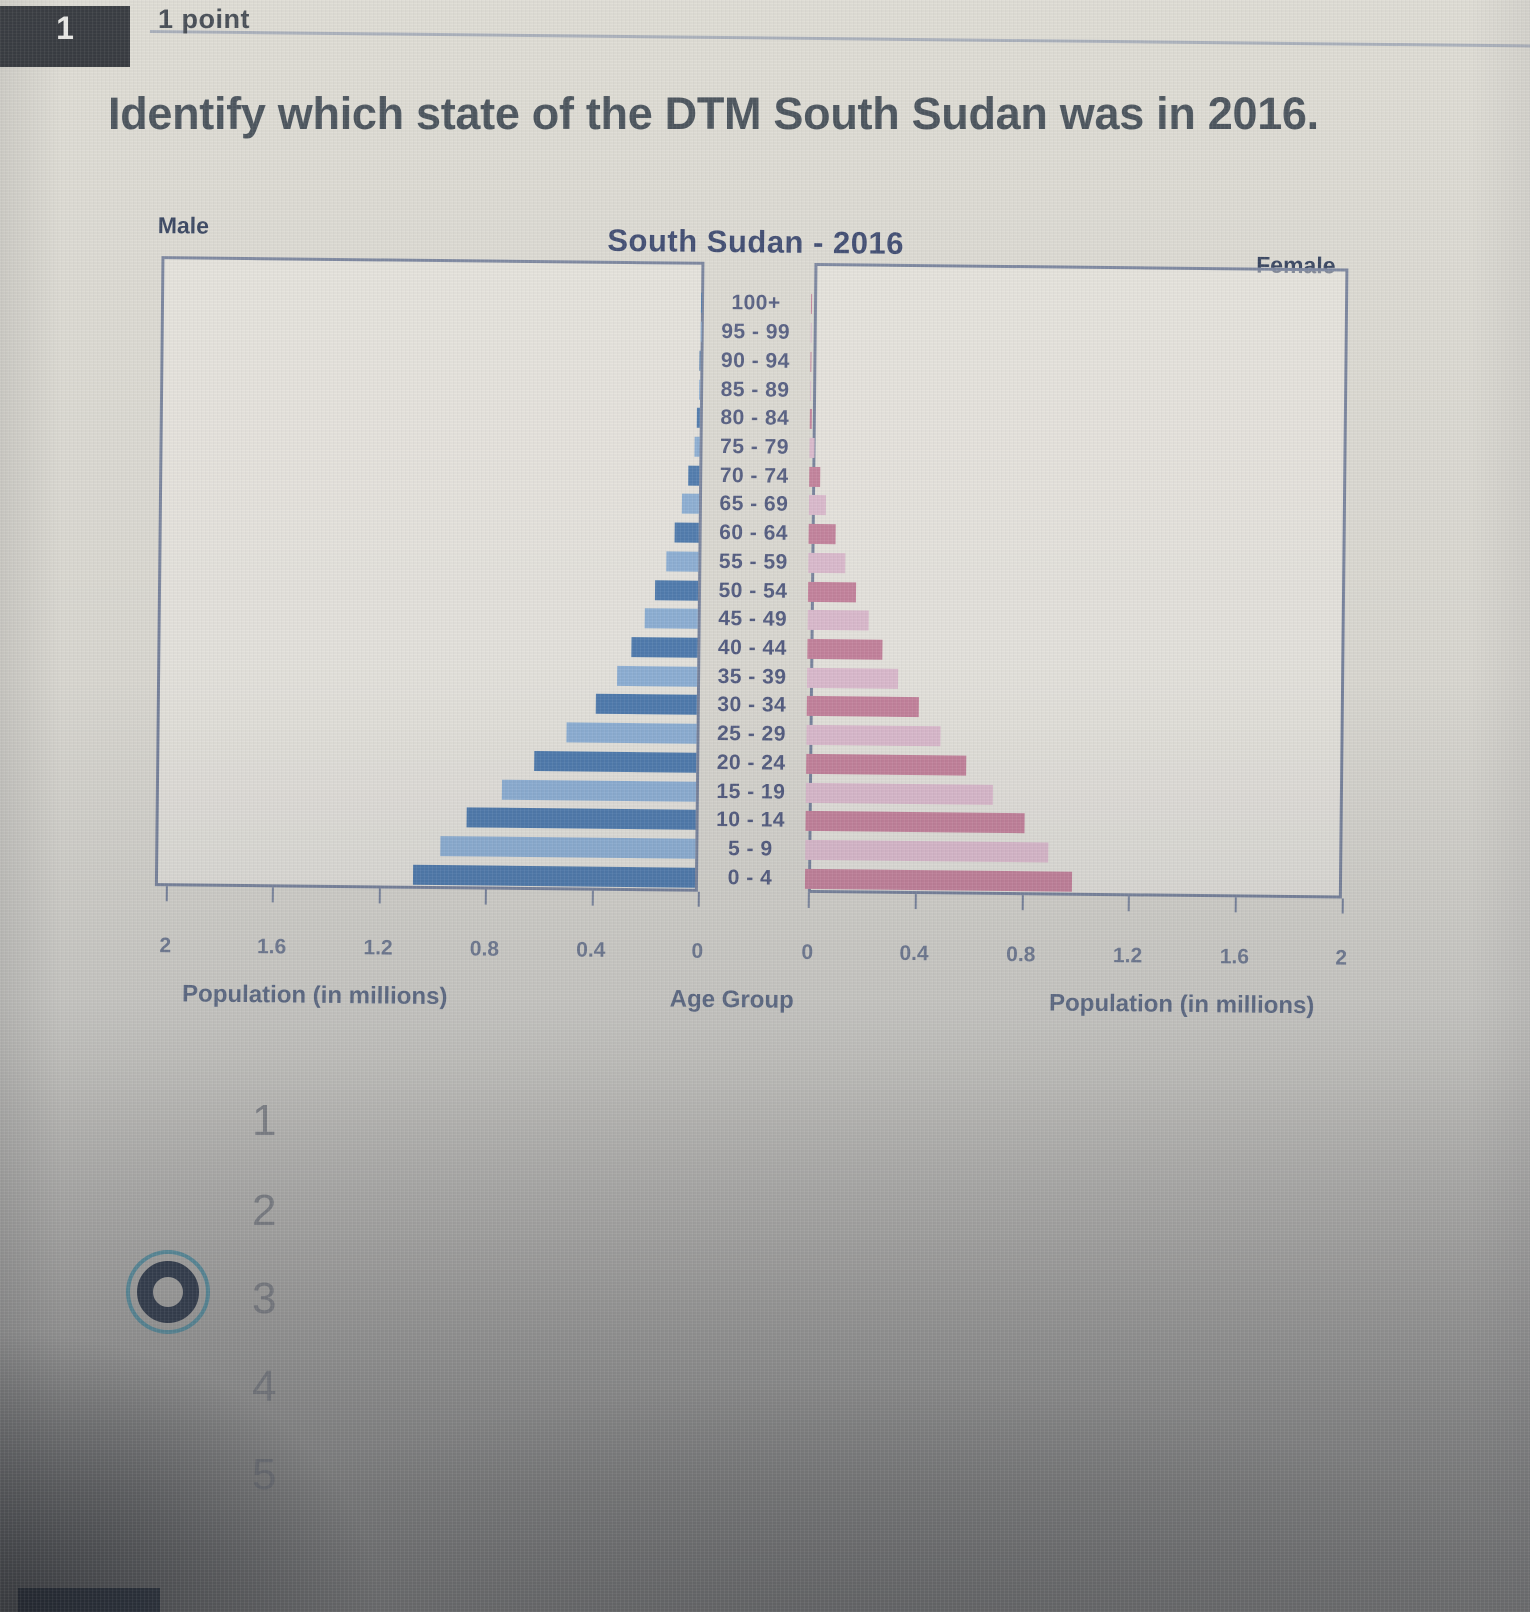 The image size is (1530, 1612). I want to click on age-group-label: 100+, so click(756, 303).